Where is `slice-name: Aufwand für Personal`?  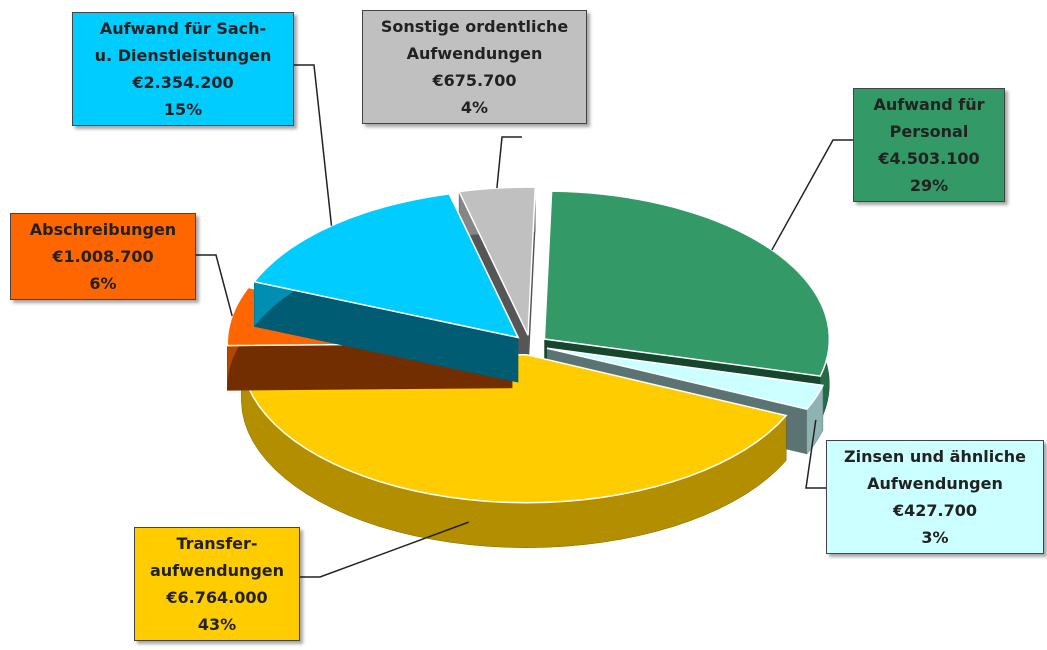 slice-name: Aufwand für Personal is located at coordinates (929, 118).